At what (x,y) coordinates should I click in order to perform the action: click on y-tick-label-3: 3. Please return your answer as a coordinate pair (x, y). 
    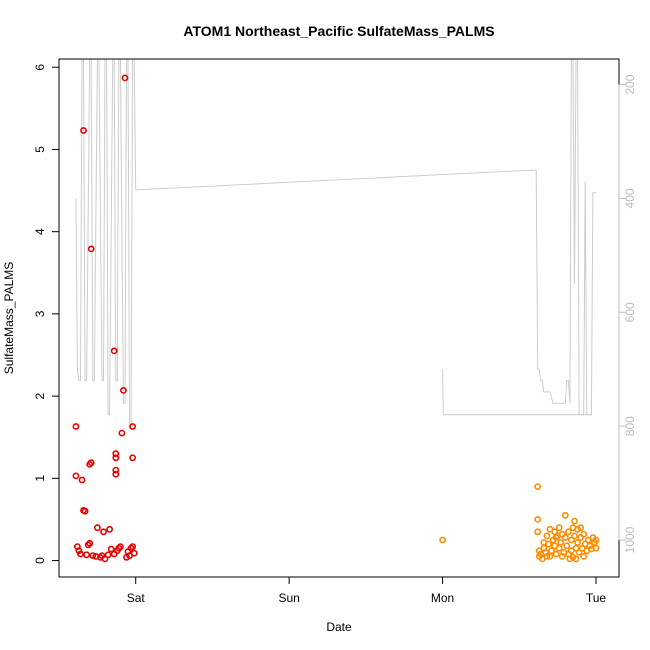
    Looking at the image, I should click on (40, 313).